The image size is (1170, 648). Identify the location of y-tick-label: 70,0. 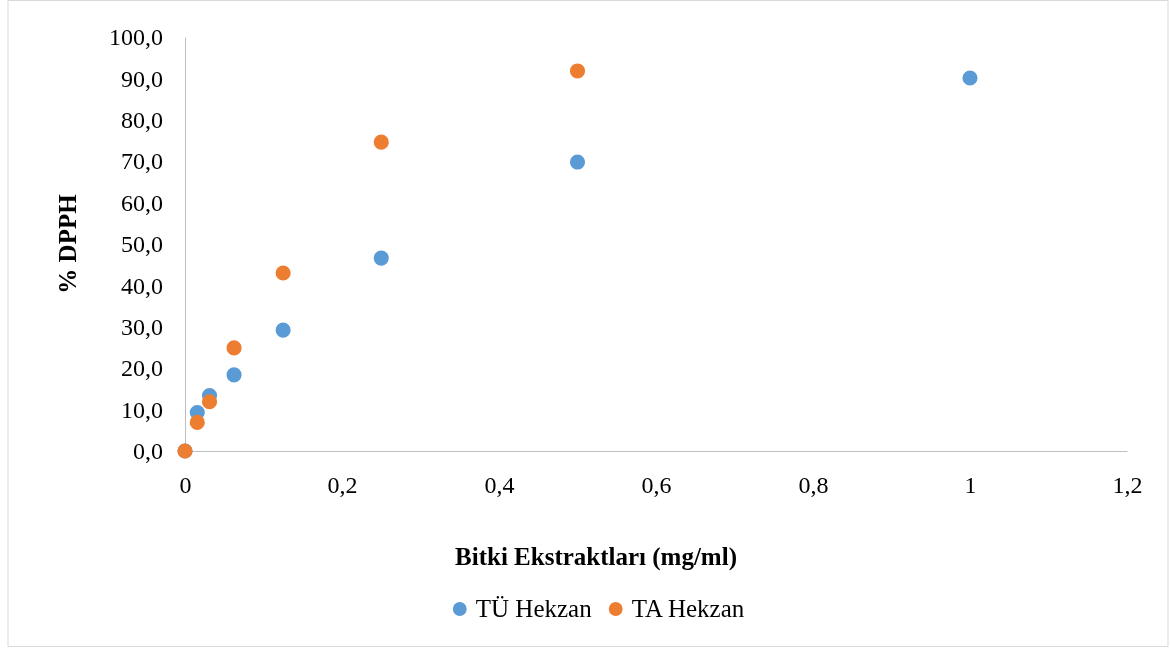
(142, 161).